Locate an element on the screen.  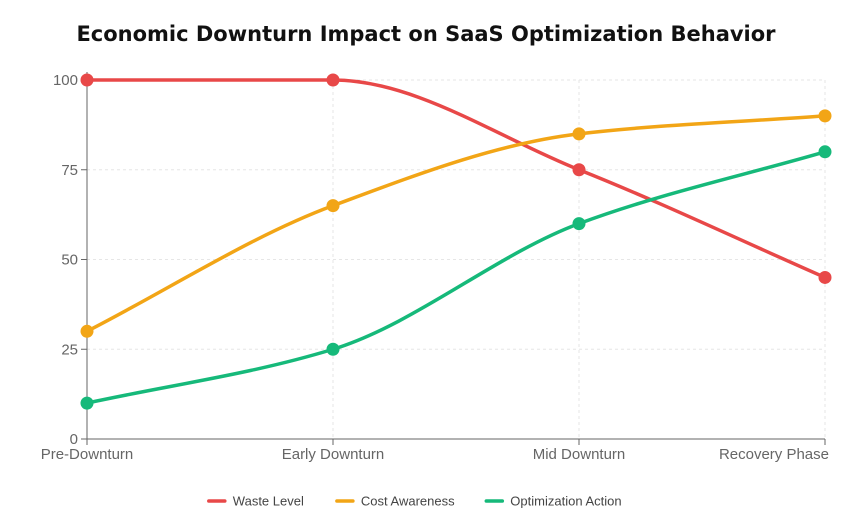
x-tick-label: Pre-Downturn is located at coordinates (87, 454).